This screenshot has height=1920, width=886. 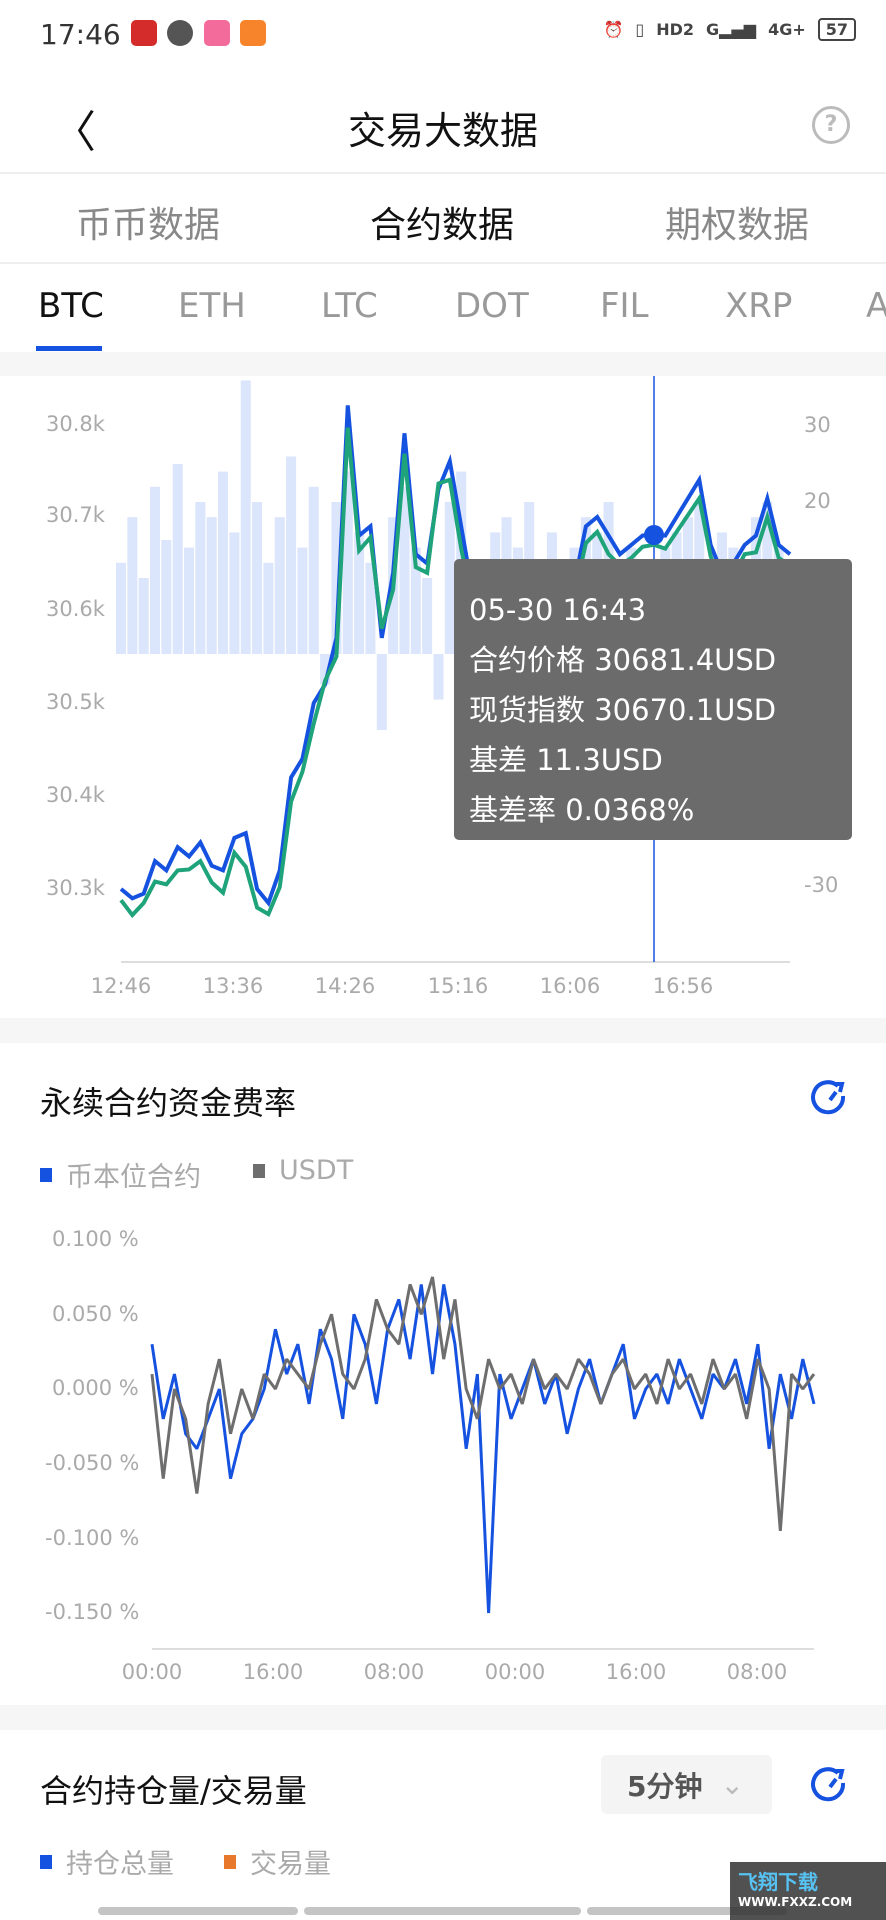 What do you see at coordinates (566, 760) in the screenshot?
I see `tooltip-basis: 基差 11.3USD` at bounding box center [566, 760].